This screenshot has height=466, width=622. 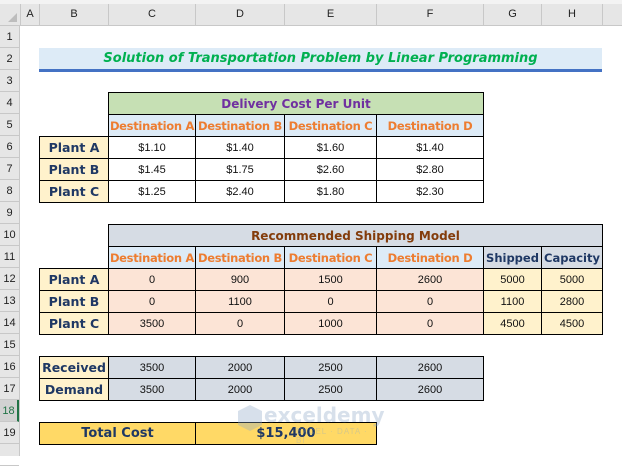 What do you see at coordinates (152, 147) in the screenshot?
I see `cost-cell: $1.10` at bounding box center [152, 147].